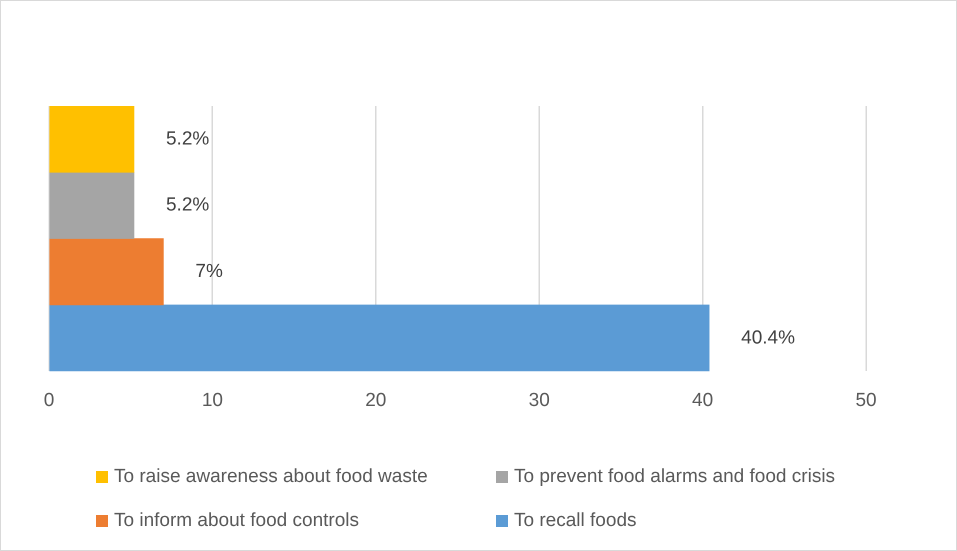 This screenshot has height=551, width=957. What do you see at coordinates (209, 271) in the screenshot?
I see `data-label: 7%` at bounding box center [209, 271].